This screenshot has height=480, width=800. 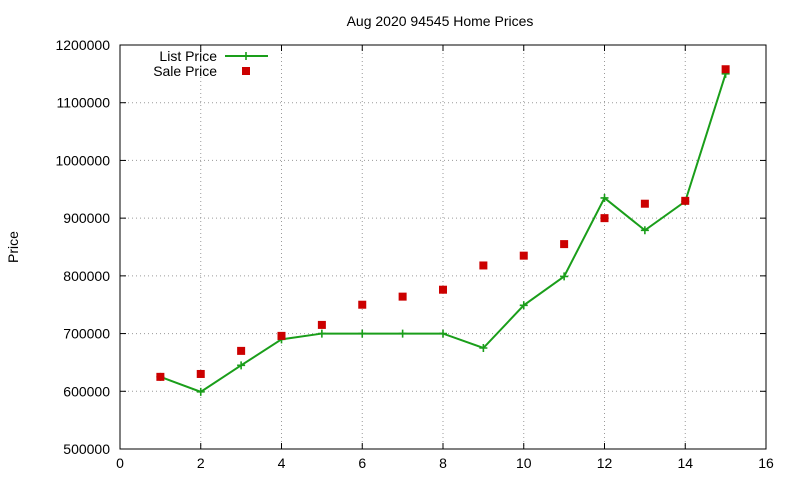 What do you see at coordinates (246, 56) in the screenshot?
I see `legend-marker-list-price` at bounding box center [246, 56].